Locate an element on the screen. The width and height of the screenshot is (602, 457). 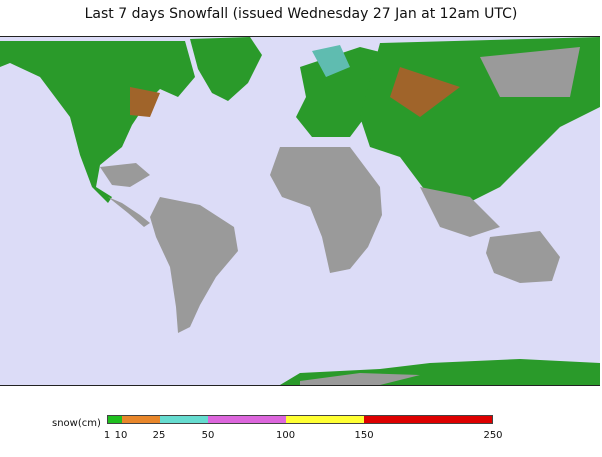
north-america is located at coordinates (97, 122).